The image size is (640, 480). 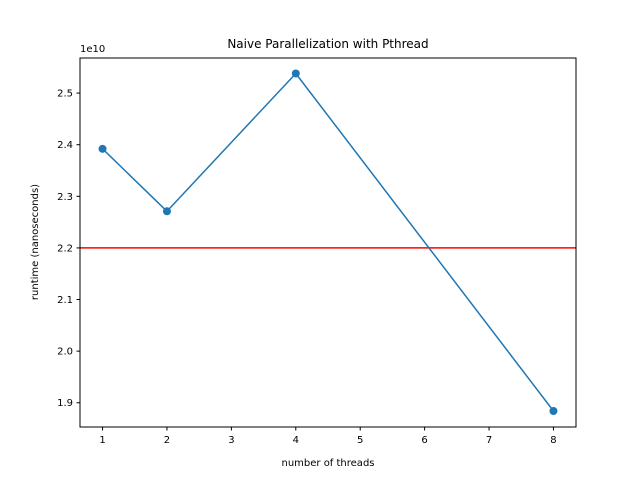 What do you see at coordinates (35, 242) in the screenshot?
I see `y-axis-label: runtime (nanoseconds)` at bounding box center [35, 242].